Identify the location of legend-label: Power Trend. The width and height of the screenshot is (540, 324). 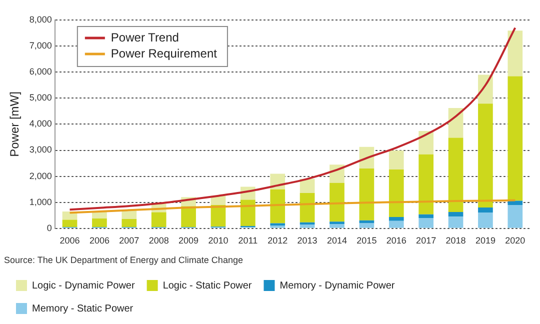
(144, 37).